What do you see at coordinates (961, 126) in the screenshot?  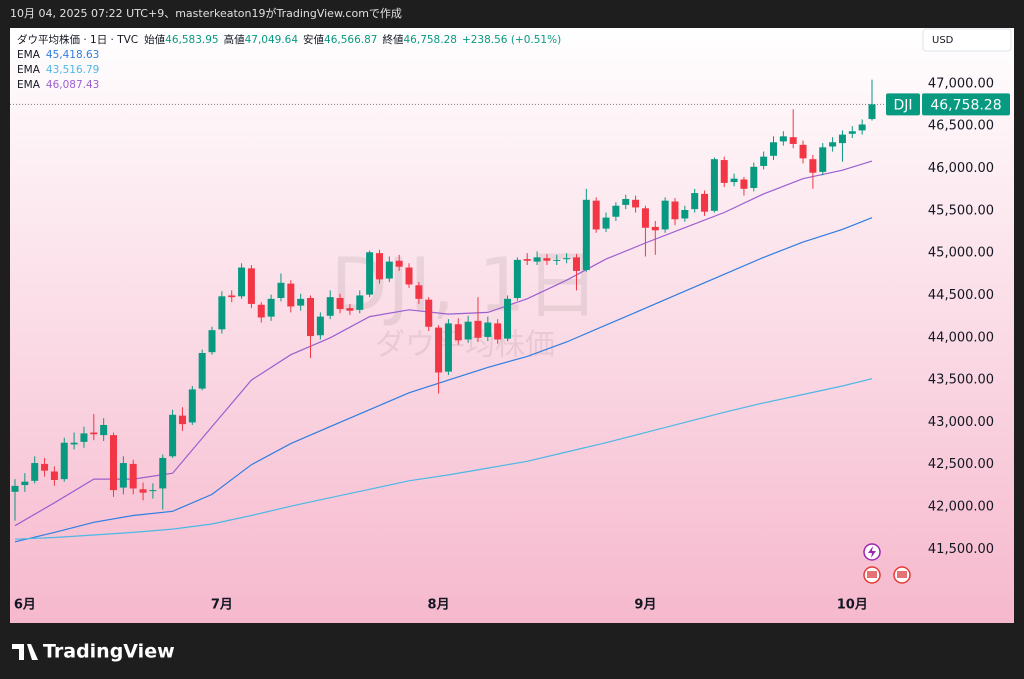 I see `y-tick-label: 46,500.00` at bounding box center [961, 126].